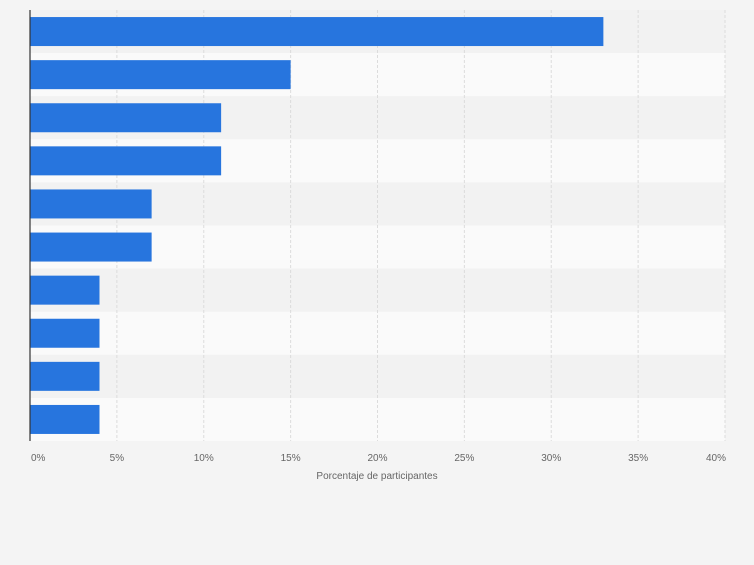 The image size is (754, 565). What do you see at coordinates (376, 476) in the screenshot?
I see `x-axis-label: Porcentaje de participantes` at bounding box center [376, 476].